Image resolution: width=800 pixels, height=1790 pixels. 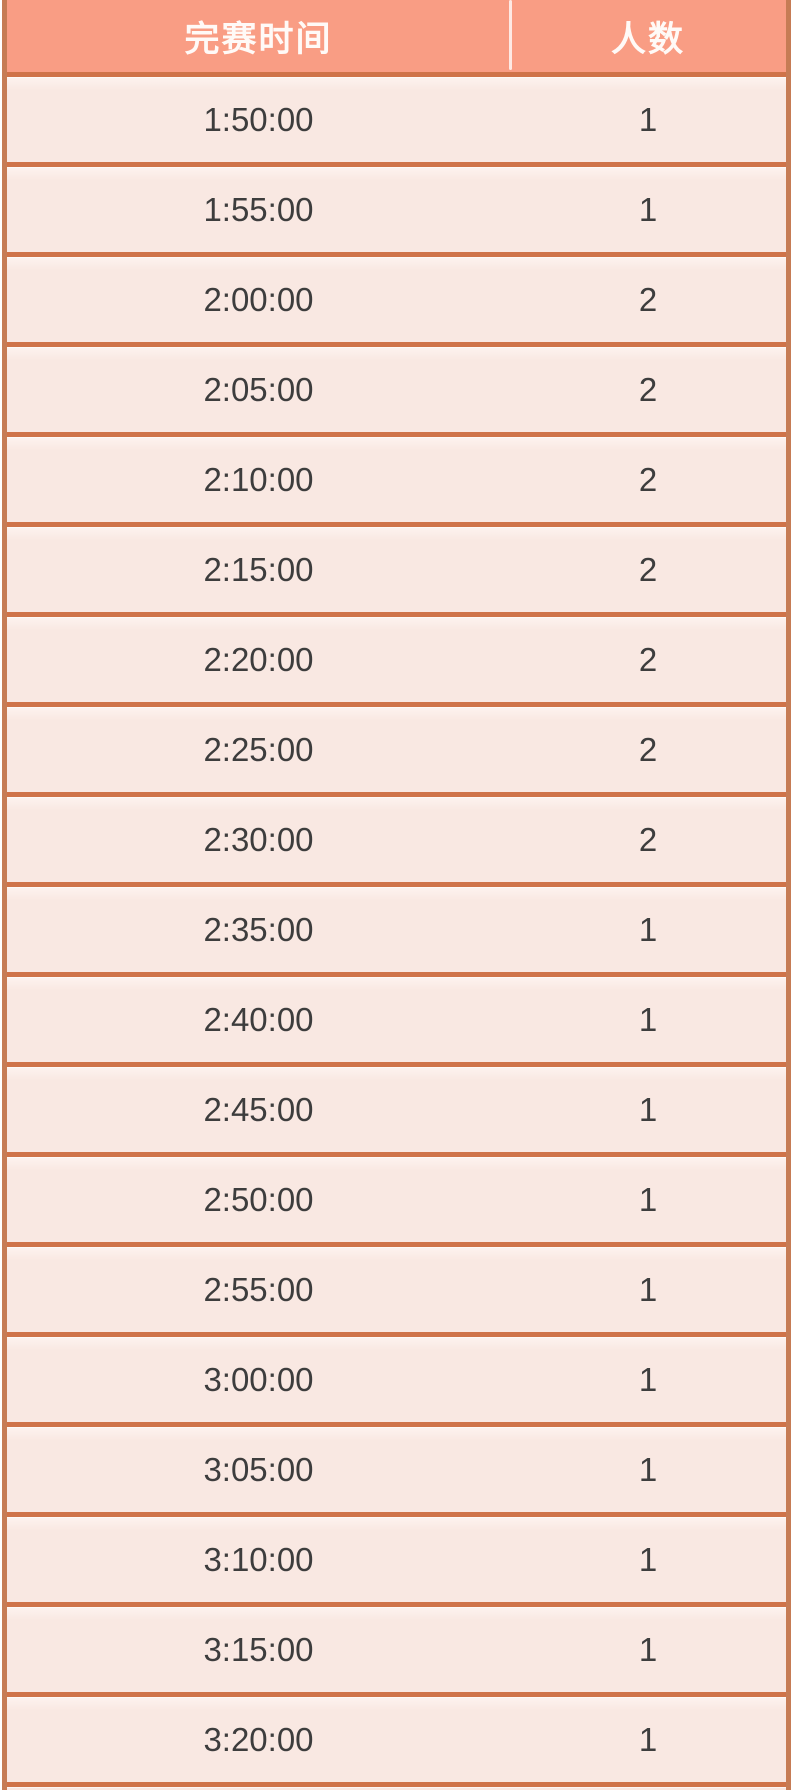 What do you see at coordinates (258, 659) in the screenshot?
I see `finish-time-cell: 2:20:00` at bounding box center [258, 659].